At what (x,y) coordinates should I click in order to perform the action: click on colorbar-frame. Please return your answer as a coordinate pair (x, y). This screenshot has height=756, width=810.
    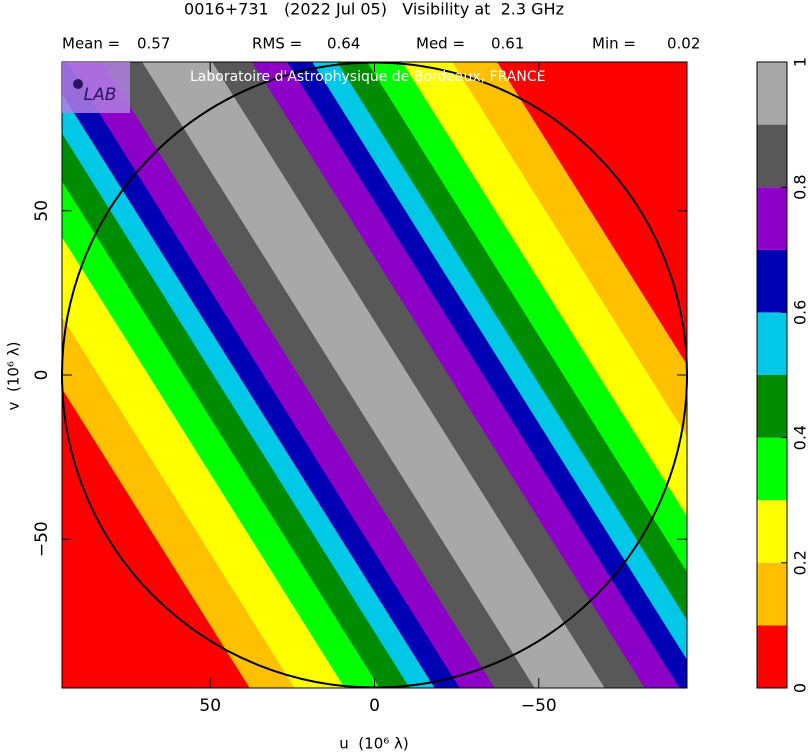
    Looking at the image, I should click on (772, 375).